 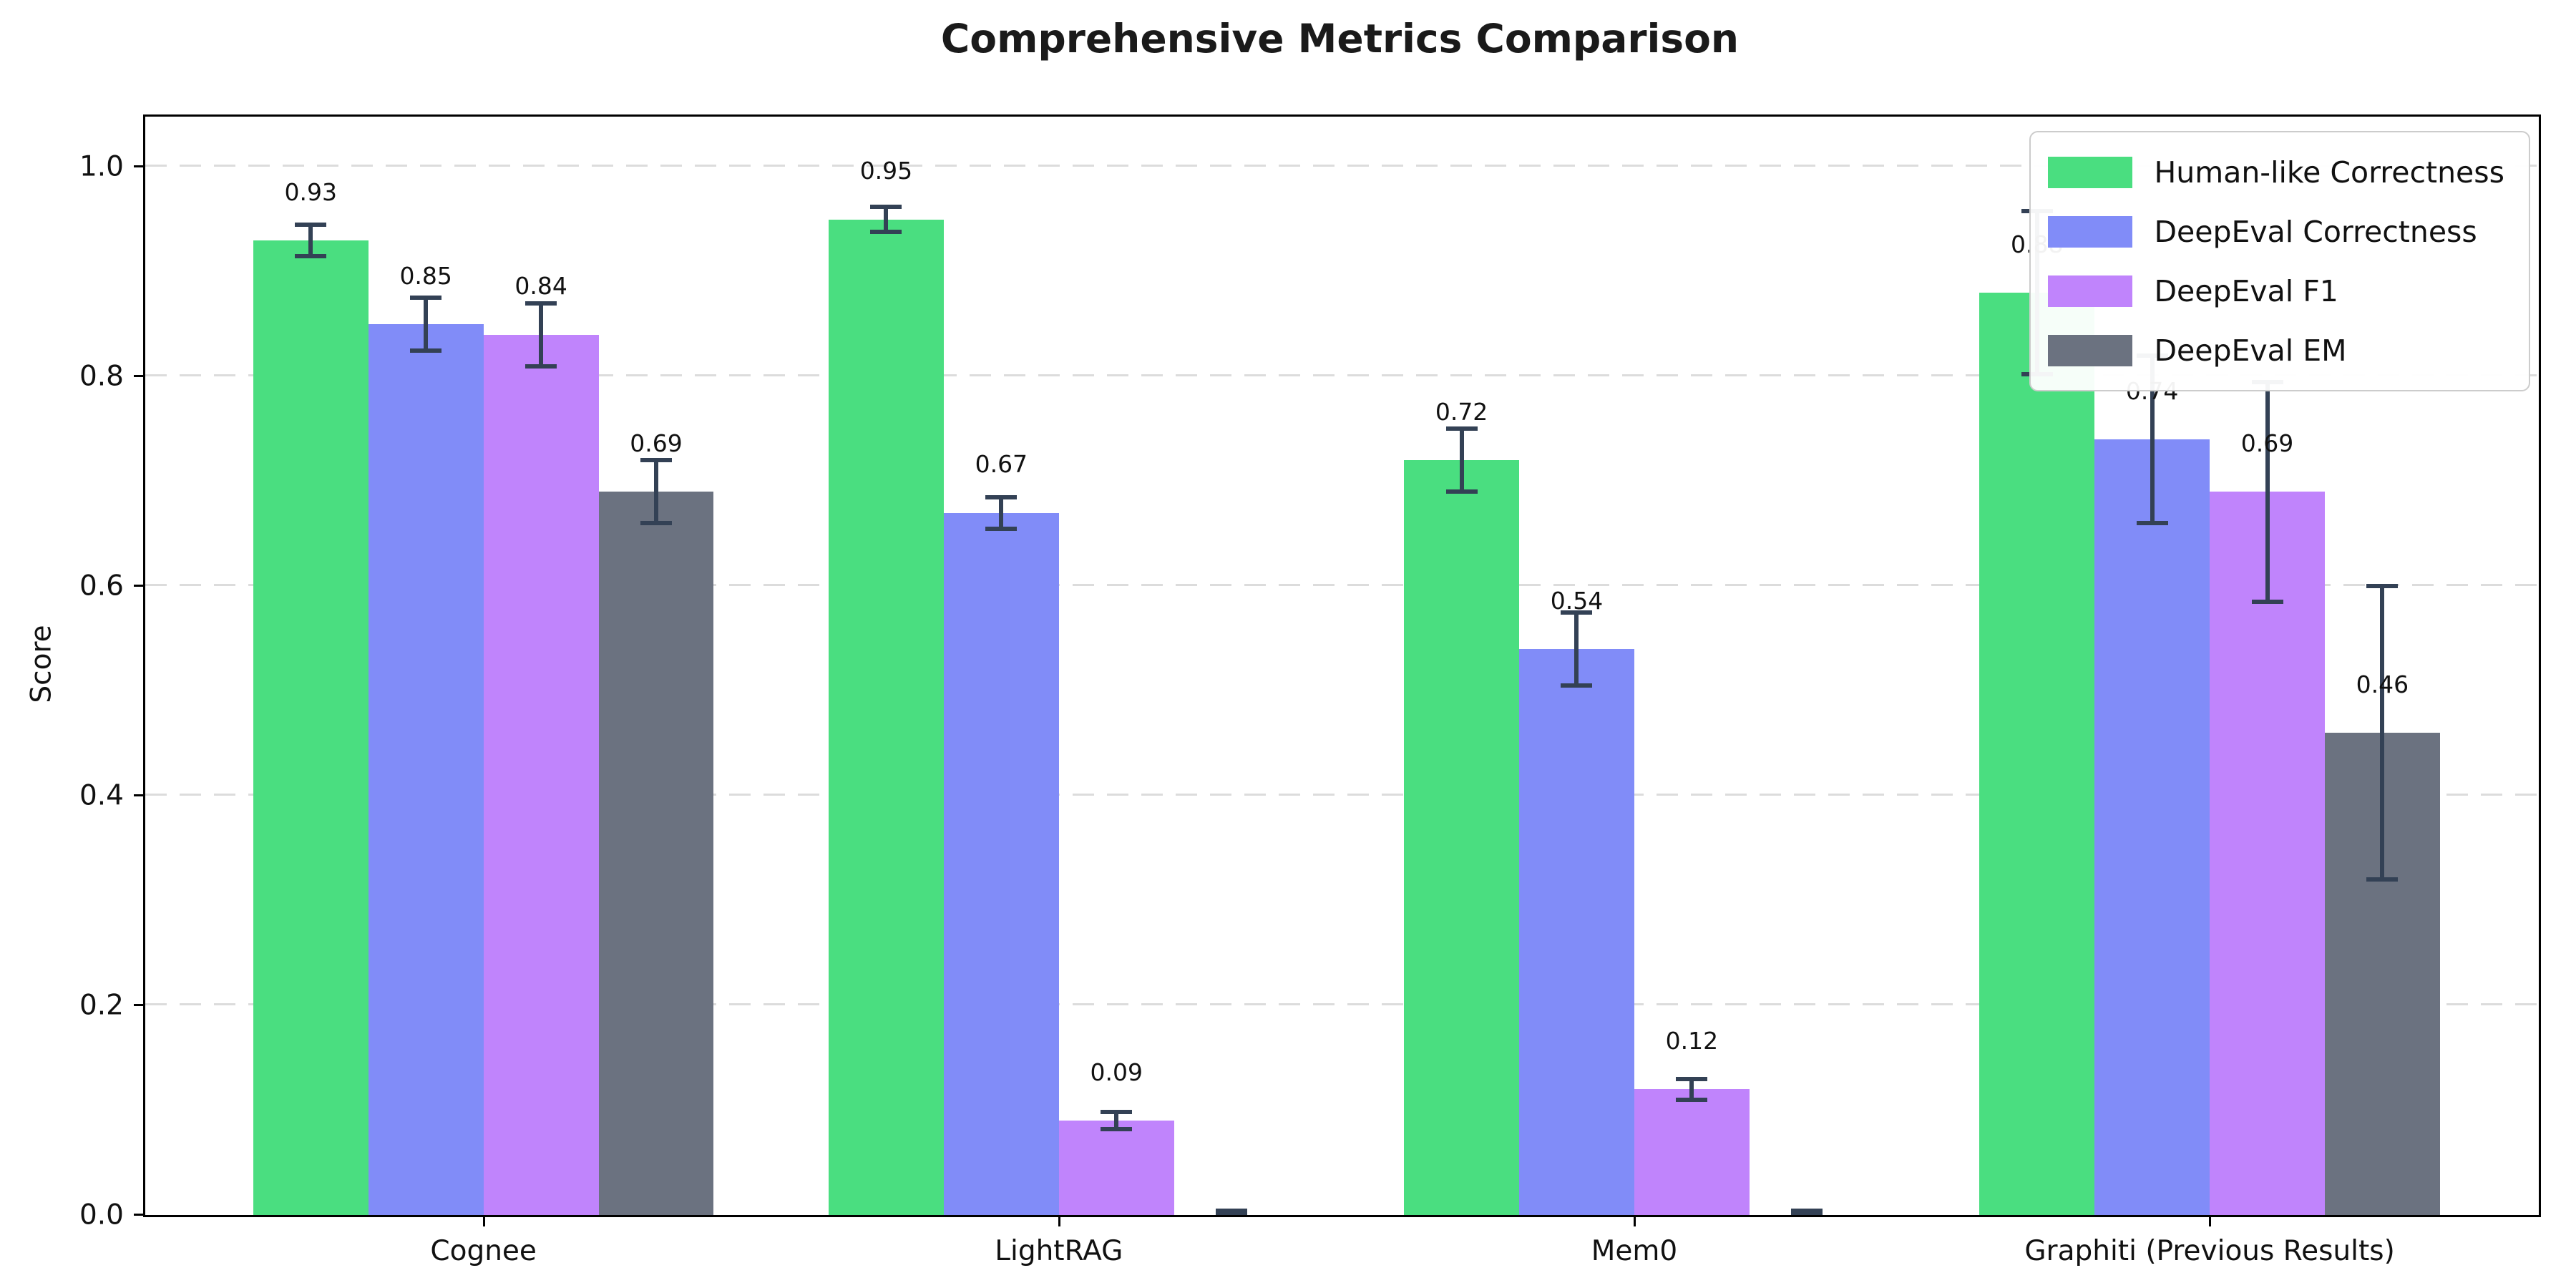 What do you see at coordinates (41, 664) in the screenshot?
I see `y-axis-title: Score` at bounding box center [41, 664].